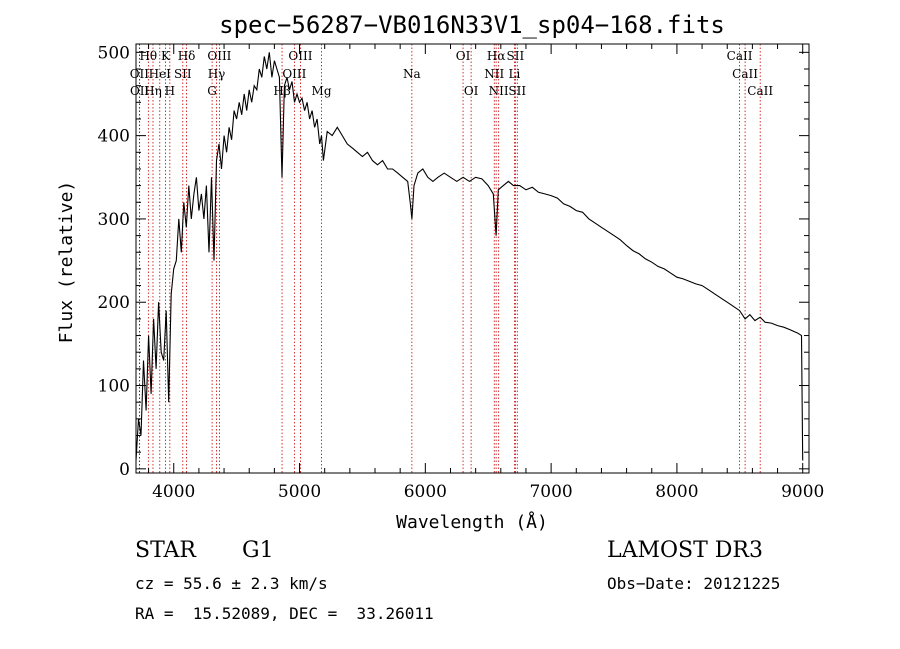  I want to click on line-marker-label: Hη, so click(153, 91).